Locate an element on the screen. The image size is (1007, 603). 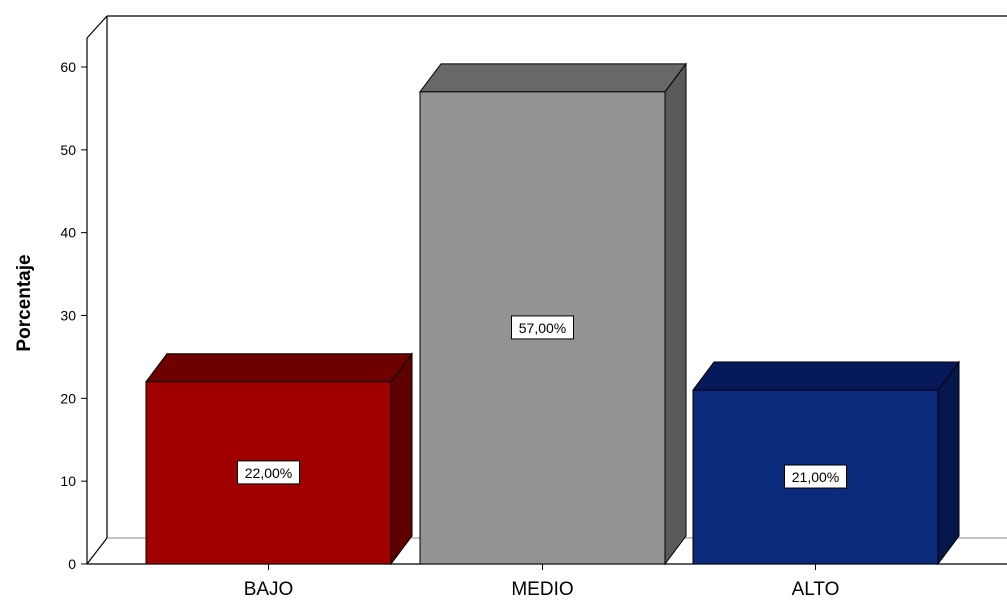
y-axis: 0 10 20 30 40 50 60 is located at coordinates (73, 315).